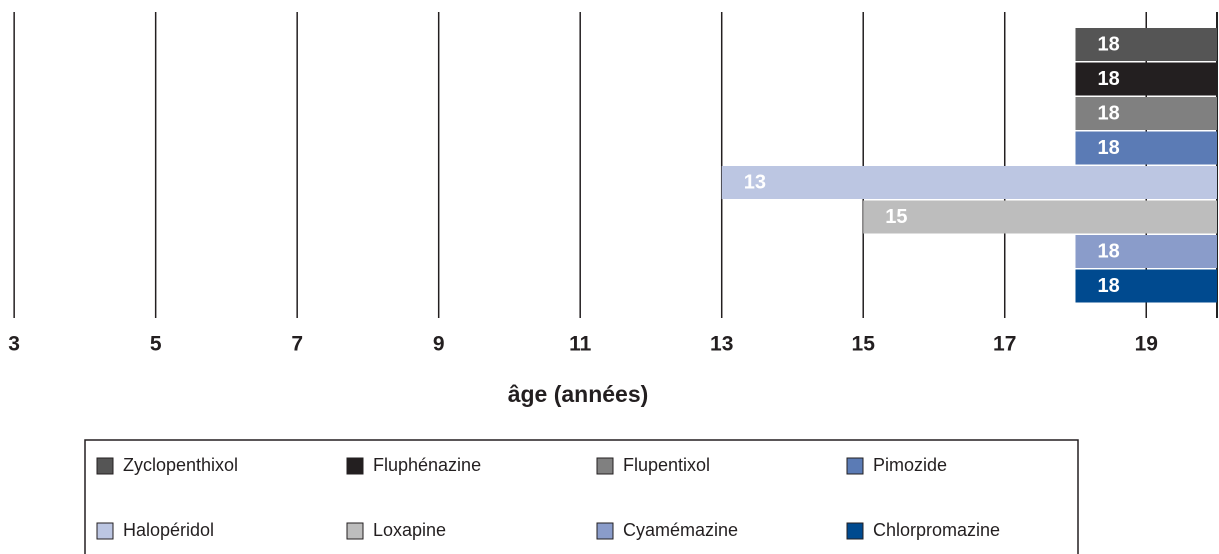  I want to click on x-tick-label: 7, so click(297, 344).